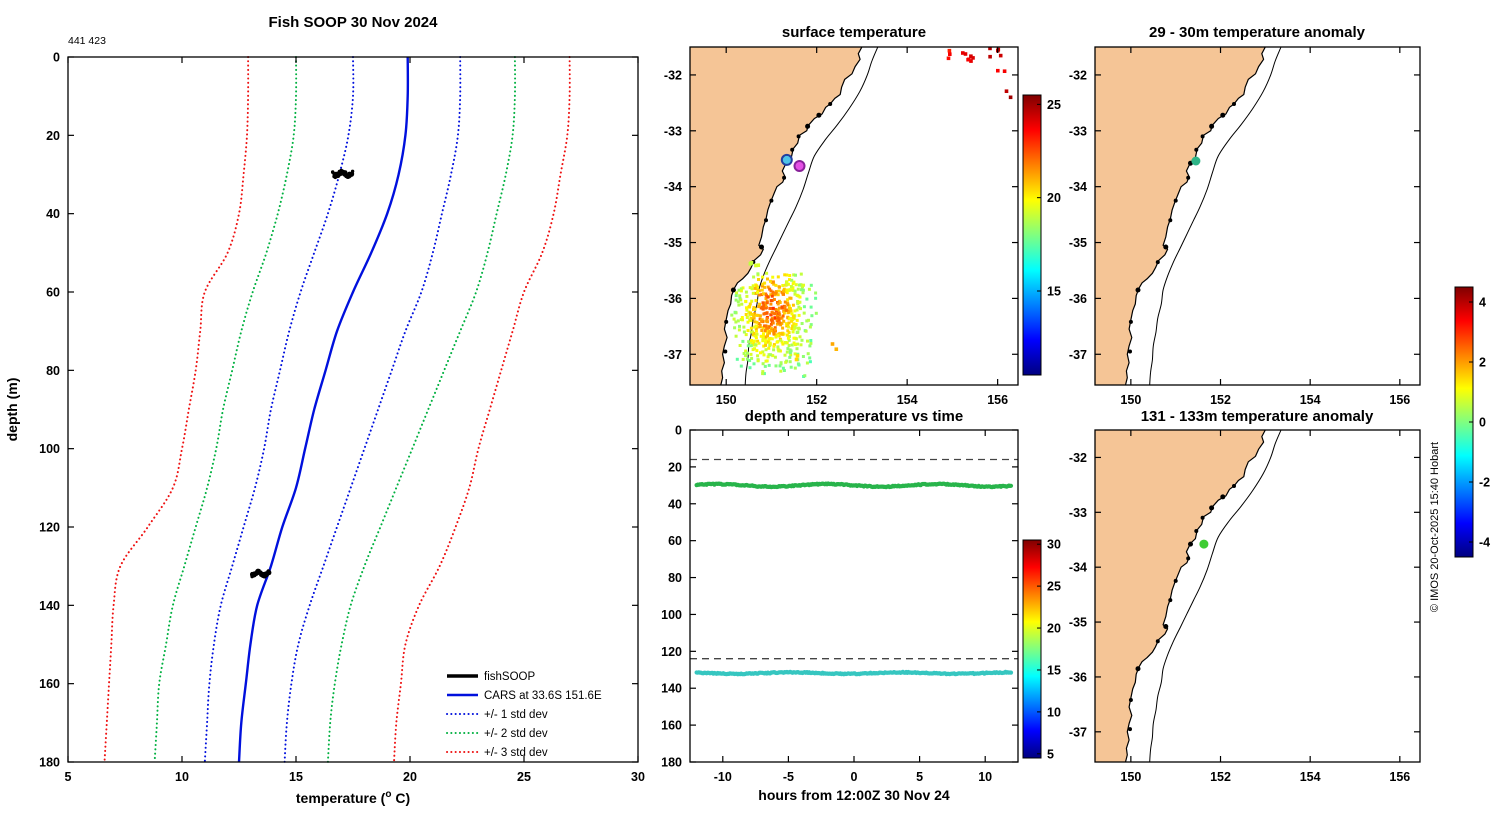  What do you see at coordinates (854, 485) in the screenshot?
I see `depth-band` at bounding box center [854, 485].